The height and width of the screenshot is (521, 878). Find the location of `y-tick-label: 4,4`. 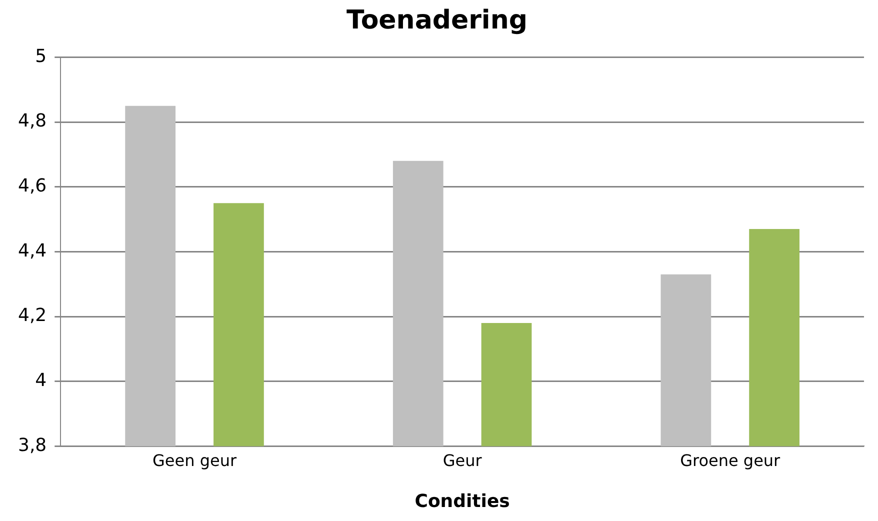

y-tick-label: 4,4 is located at coordinates (32, 251).